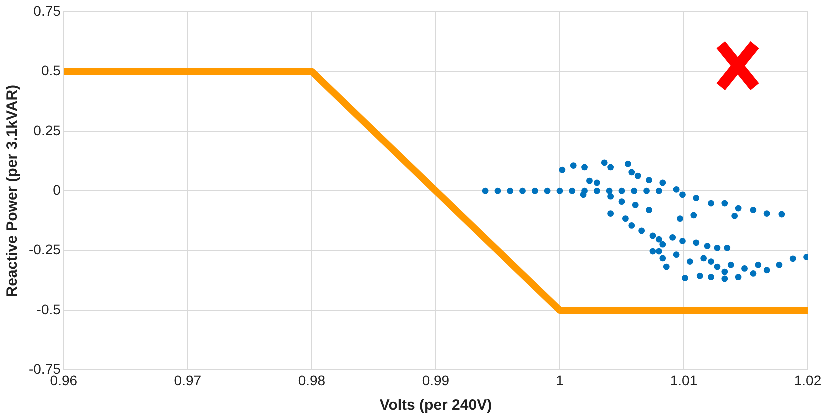 The height and width of the screenshot is (419, 840). What do you see at coordinates (51, 70) in the screenshot?
I see `y-tick-label: 0.5` at bounding box center [51, 70].